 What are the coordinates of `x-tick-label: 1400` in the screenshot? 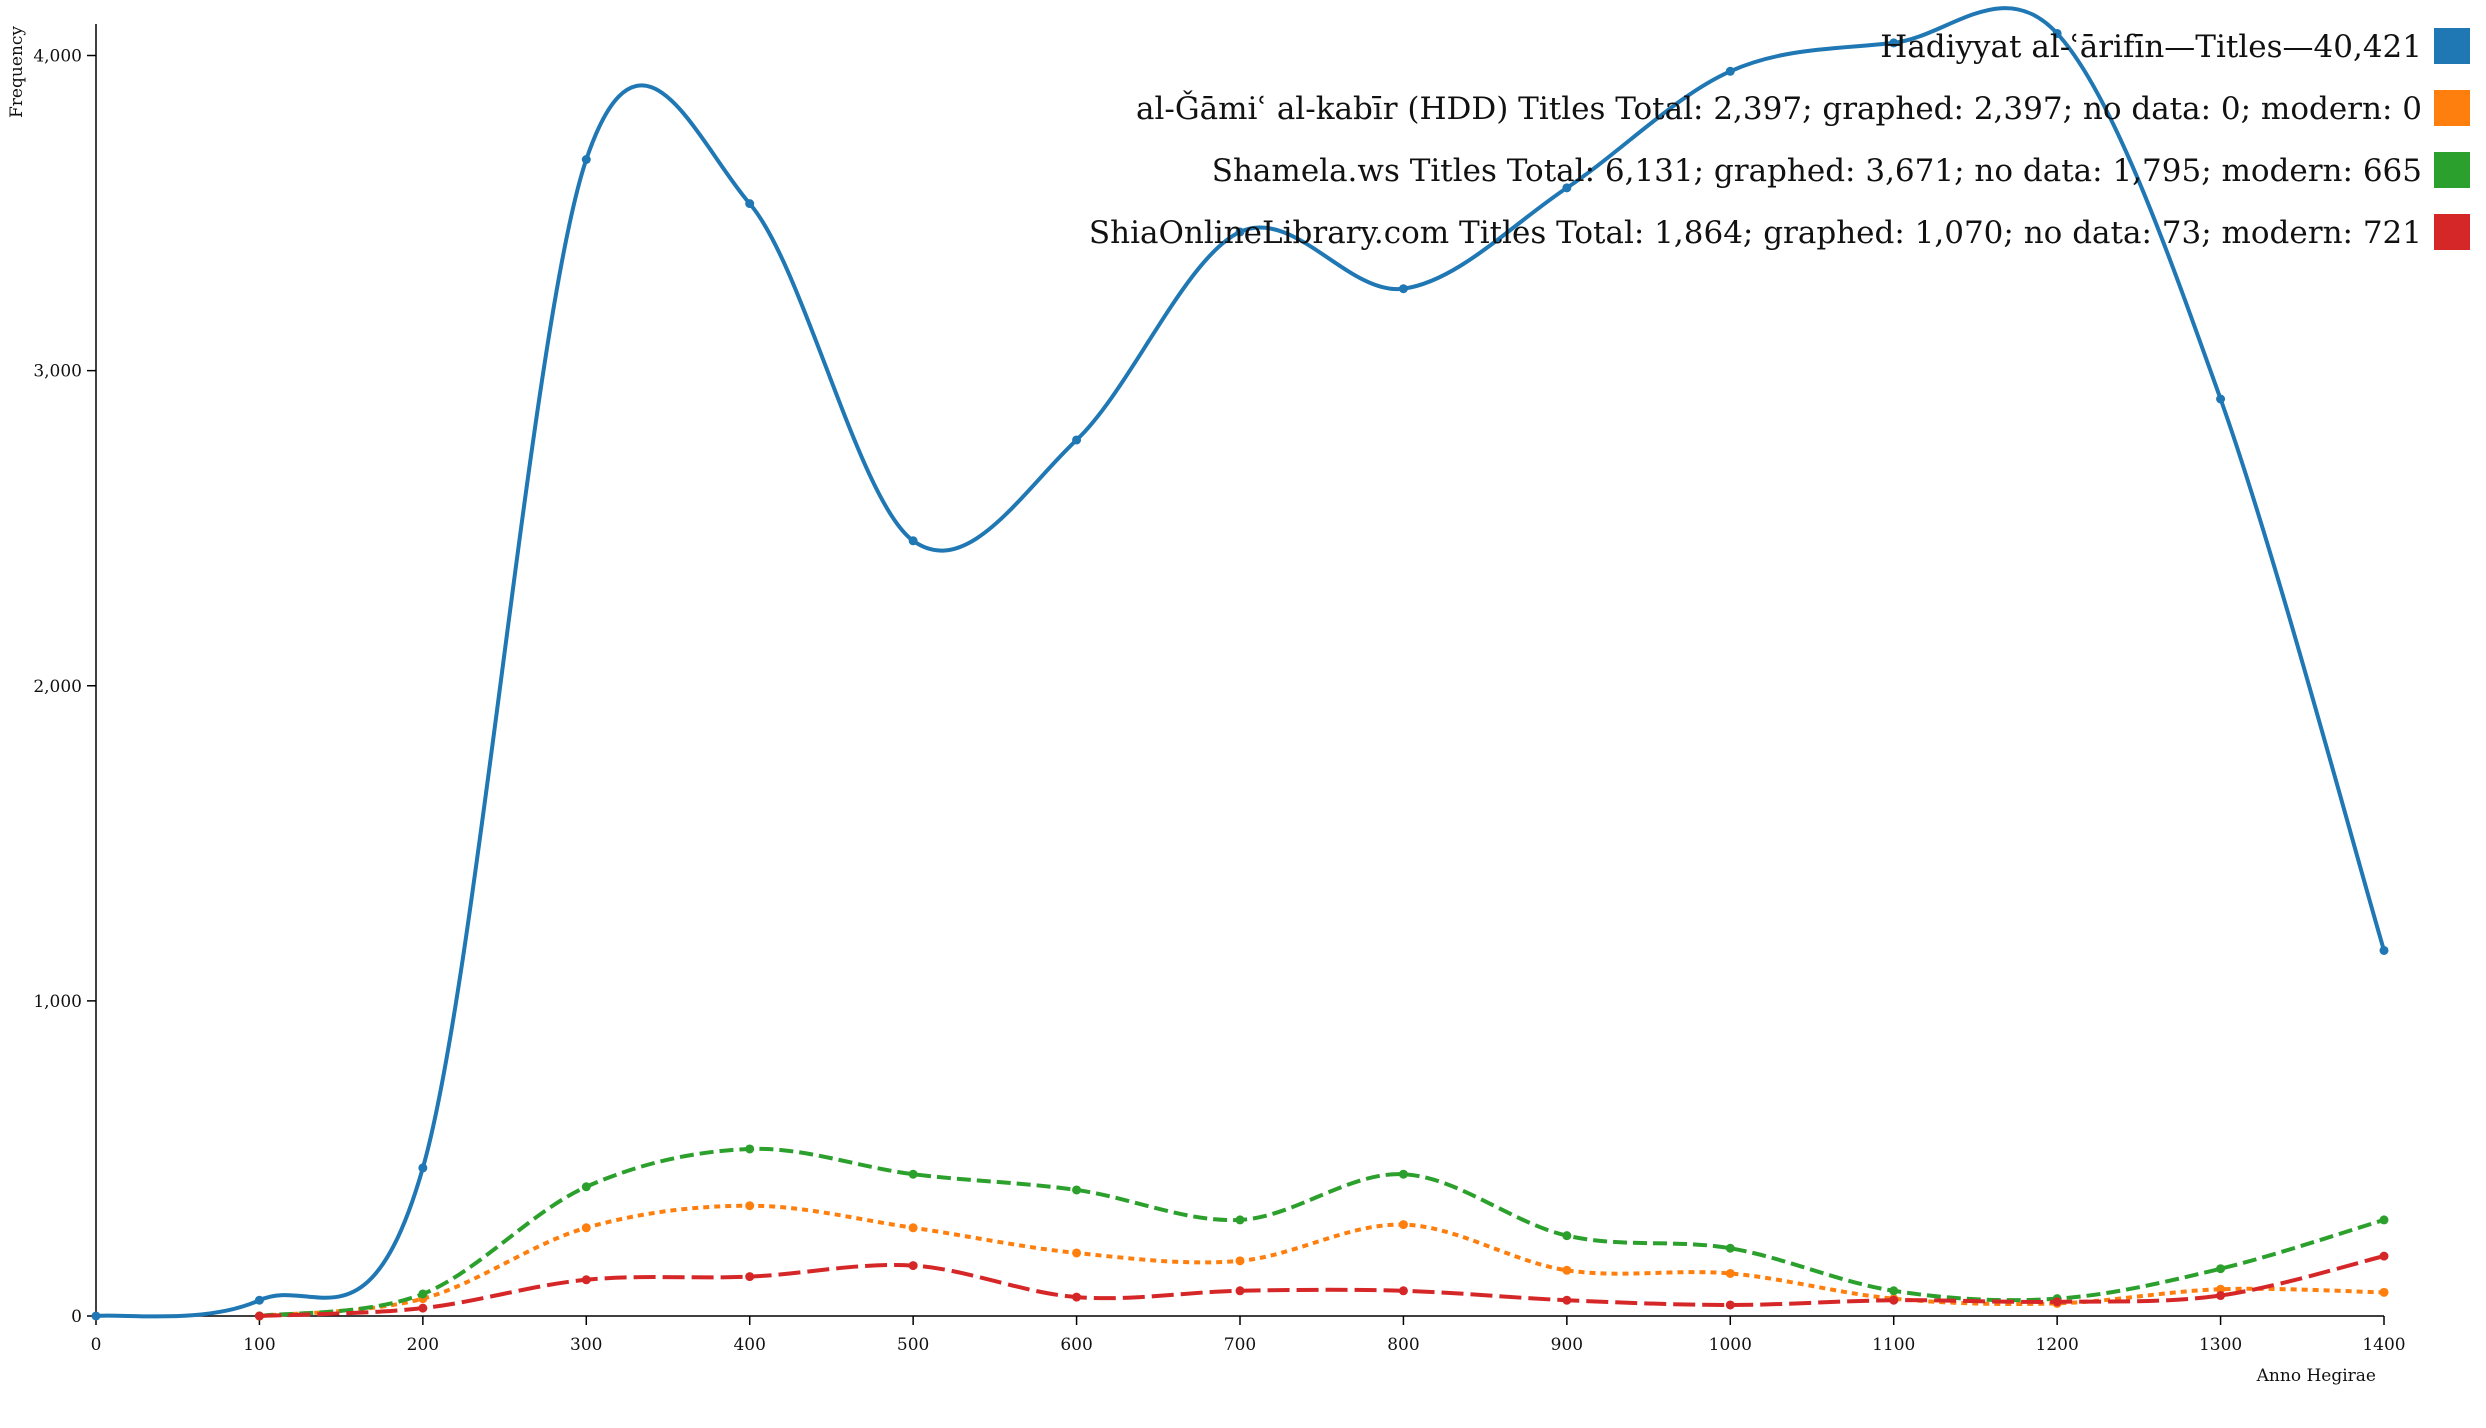 It's located at (2383, 1345).